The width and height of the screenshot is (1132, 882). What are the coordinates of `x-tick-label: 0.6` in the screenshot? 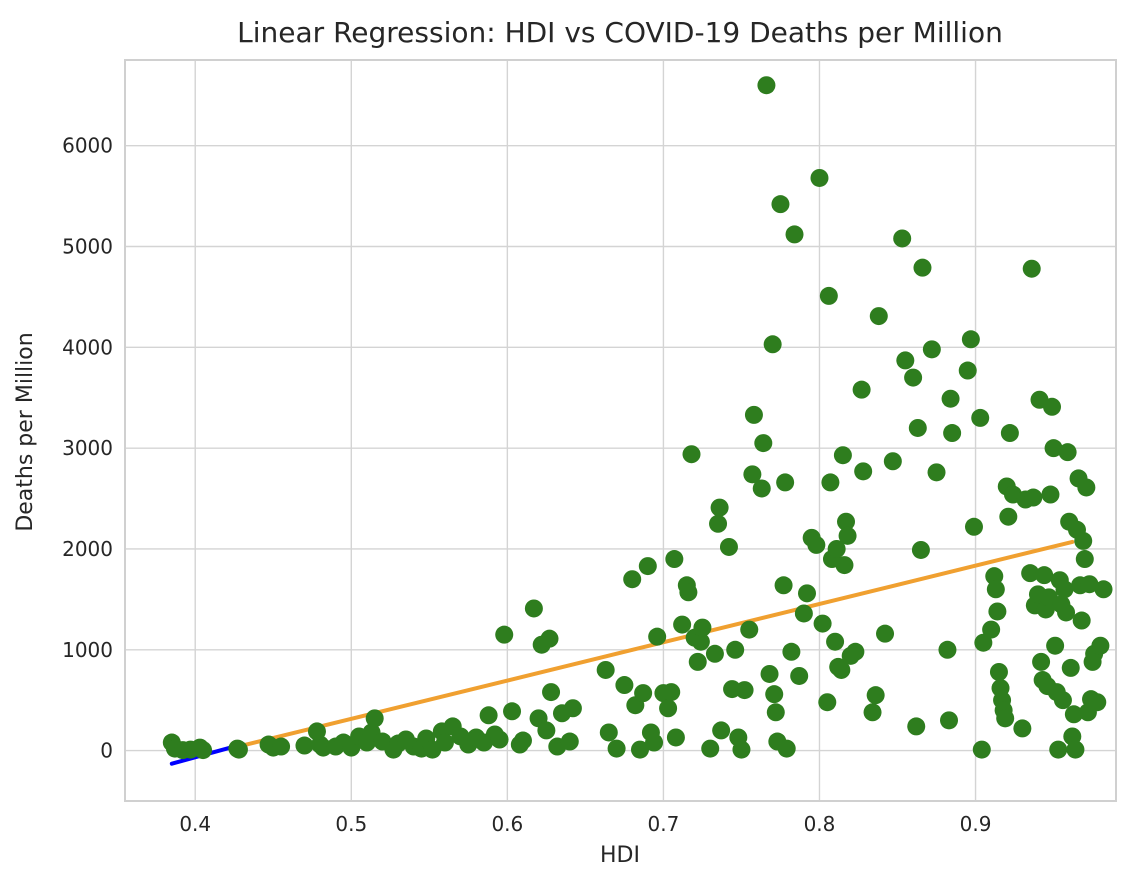 It's located at (507, 824).